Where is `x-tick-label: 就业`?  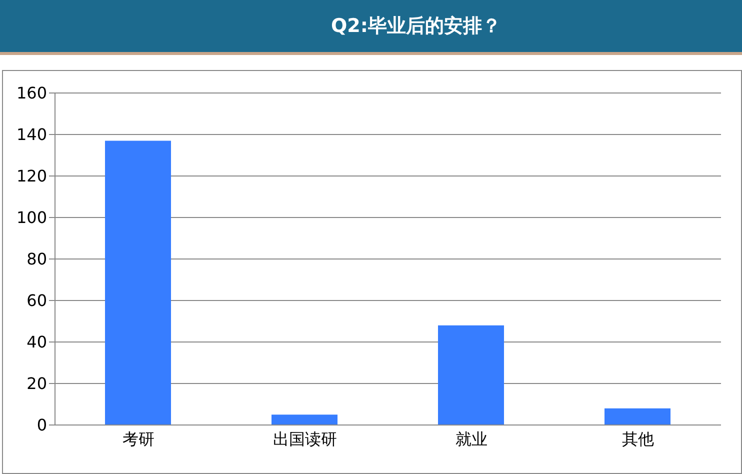
x-tick-label: 就业 is located at coordinates (471, 438).